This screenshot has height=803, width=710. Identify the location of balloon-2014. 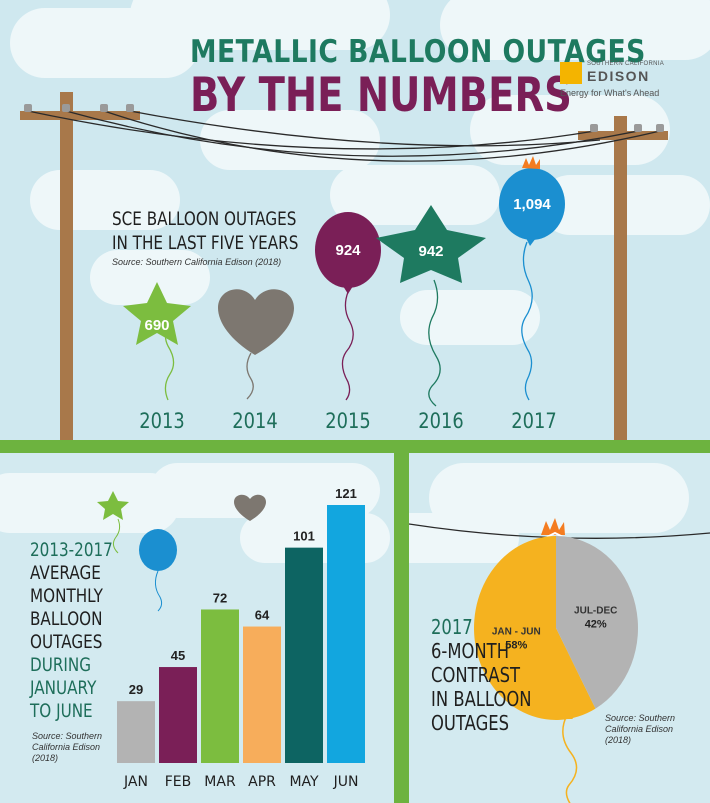
(256, 344).